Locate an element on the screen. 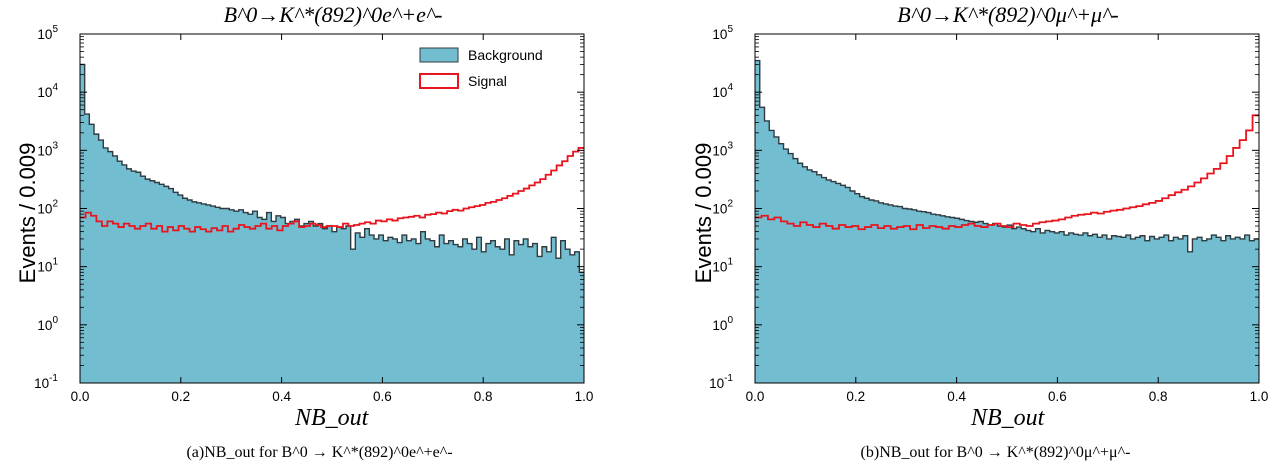 The width and height of the screenshot is (1278, 473). x-tick-label-1-3: 0.6 is located at coordinates (1057, 396).